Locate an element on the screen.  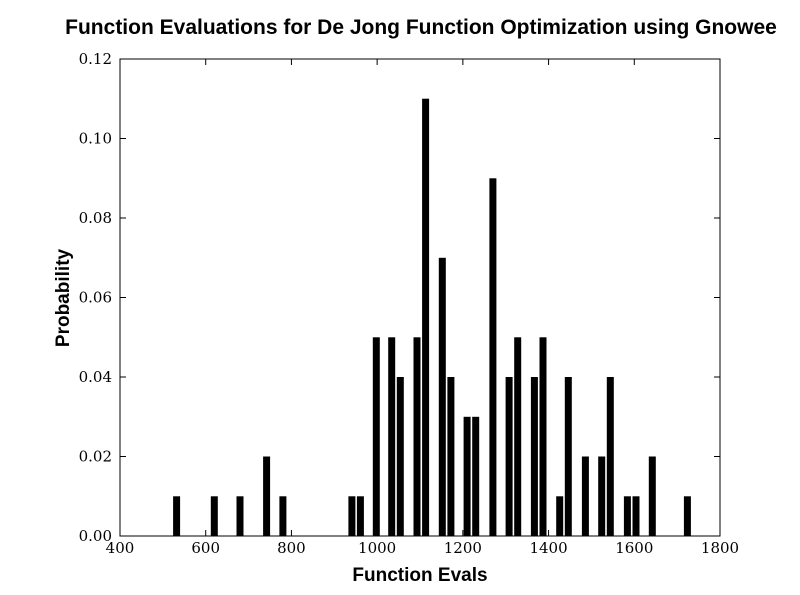
x-tick-label: 1200 is located at coordinates (463, 548).